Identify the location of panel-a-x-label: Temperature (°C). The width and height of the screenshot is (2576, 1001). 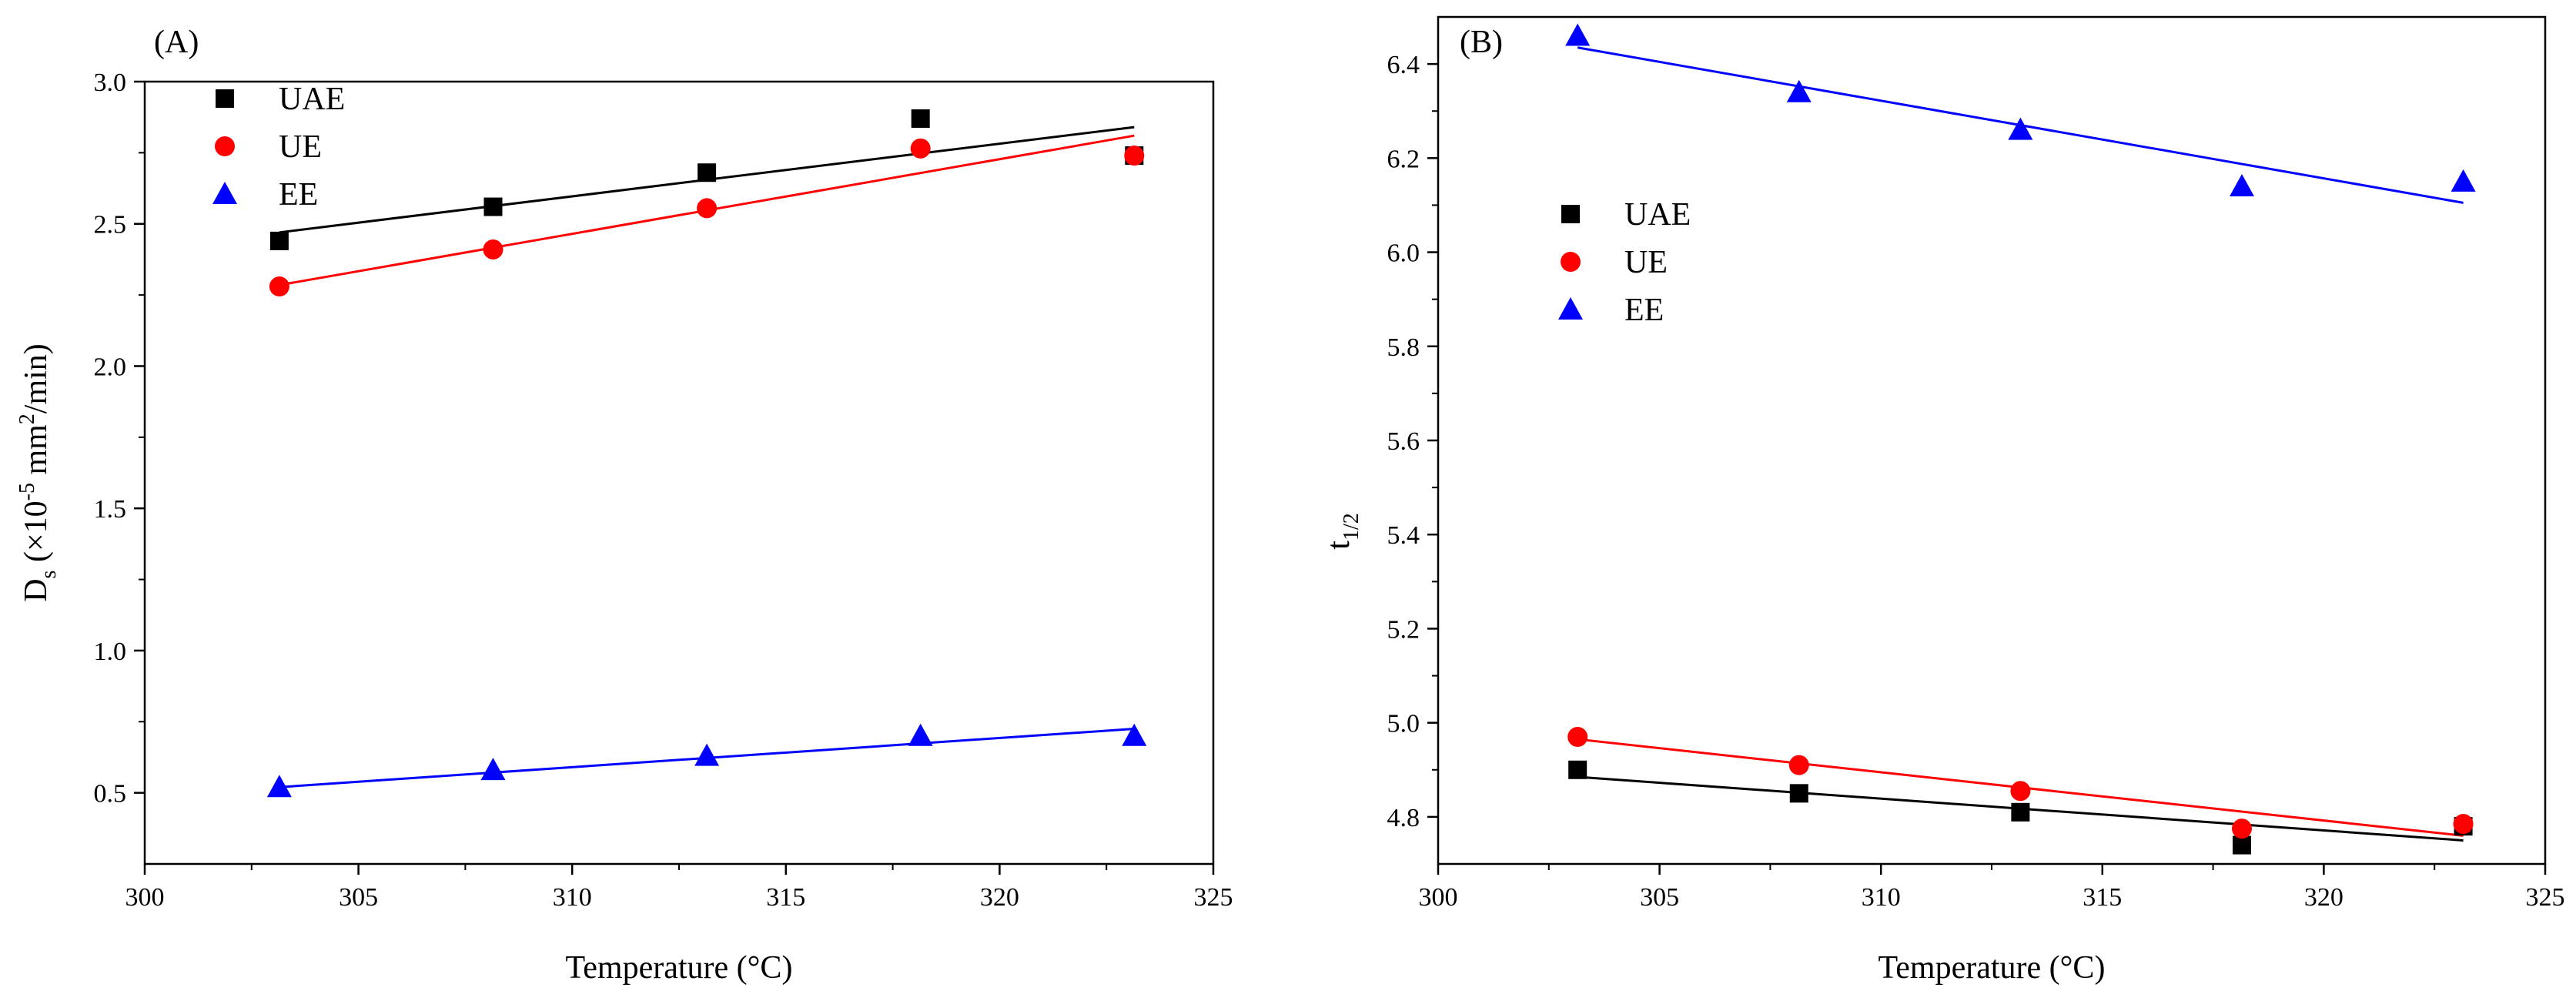
(680, 968).